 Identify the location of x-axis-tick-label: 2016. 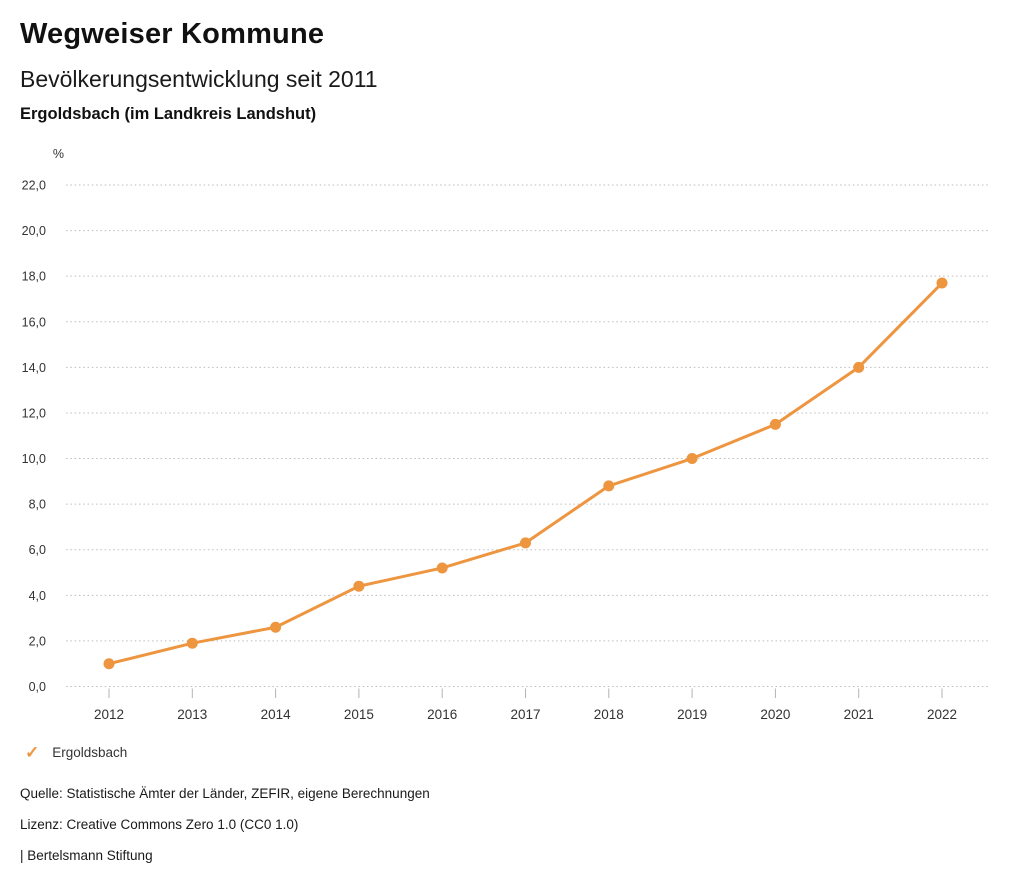
(442, 714).